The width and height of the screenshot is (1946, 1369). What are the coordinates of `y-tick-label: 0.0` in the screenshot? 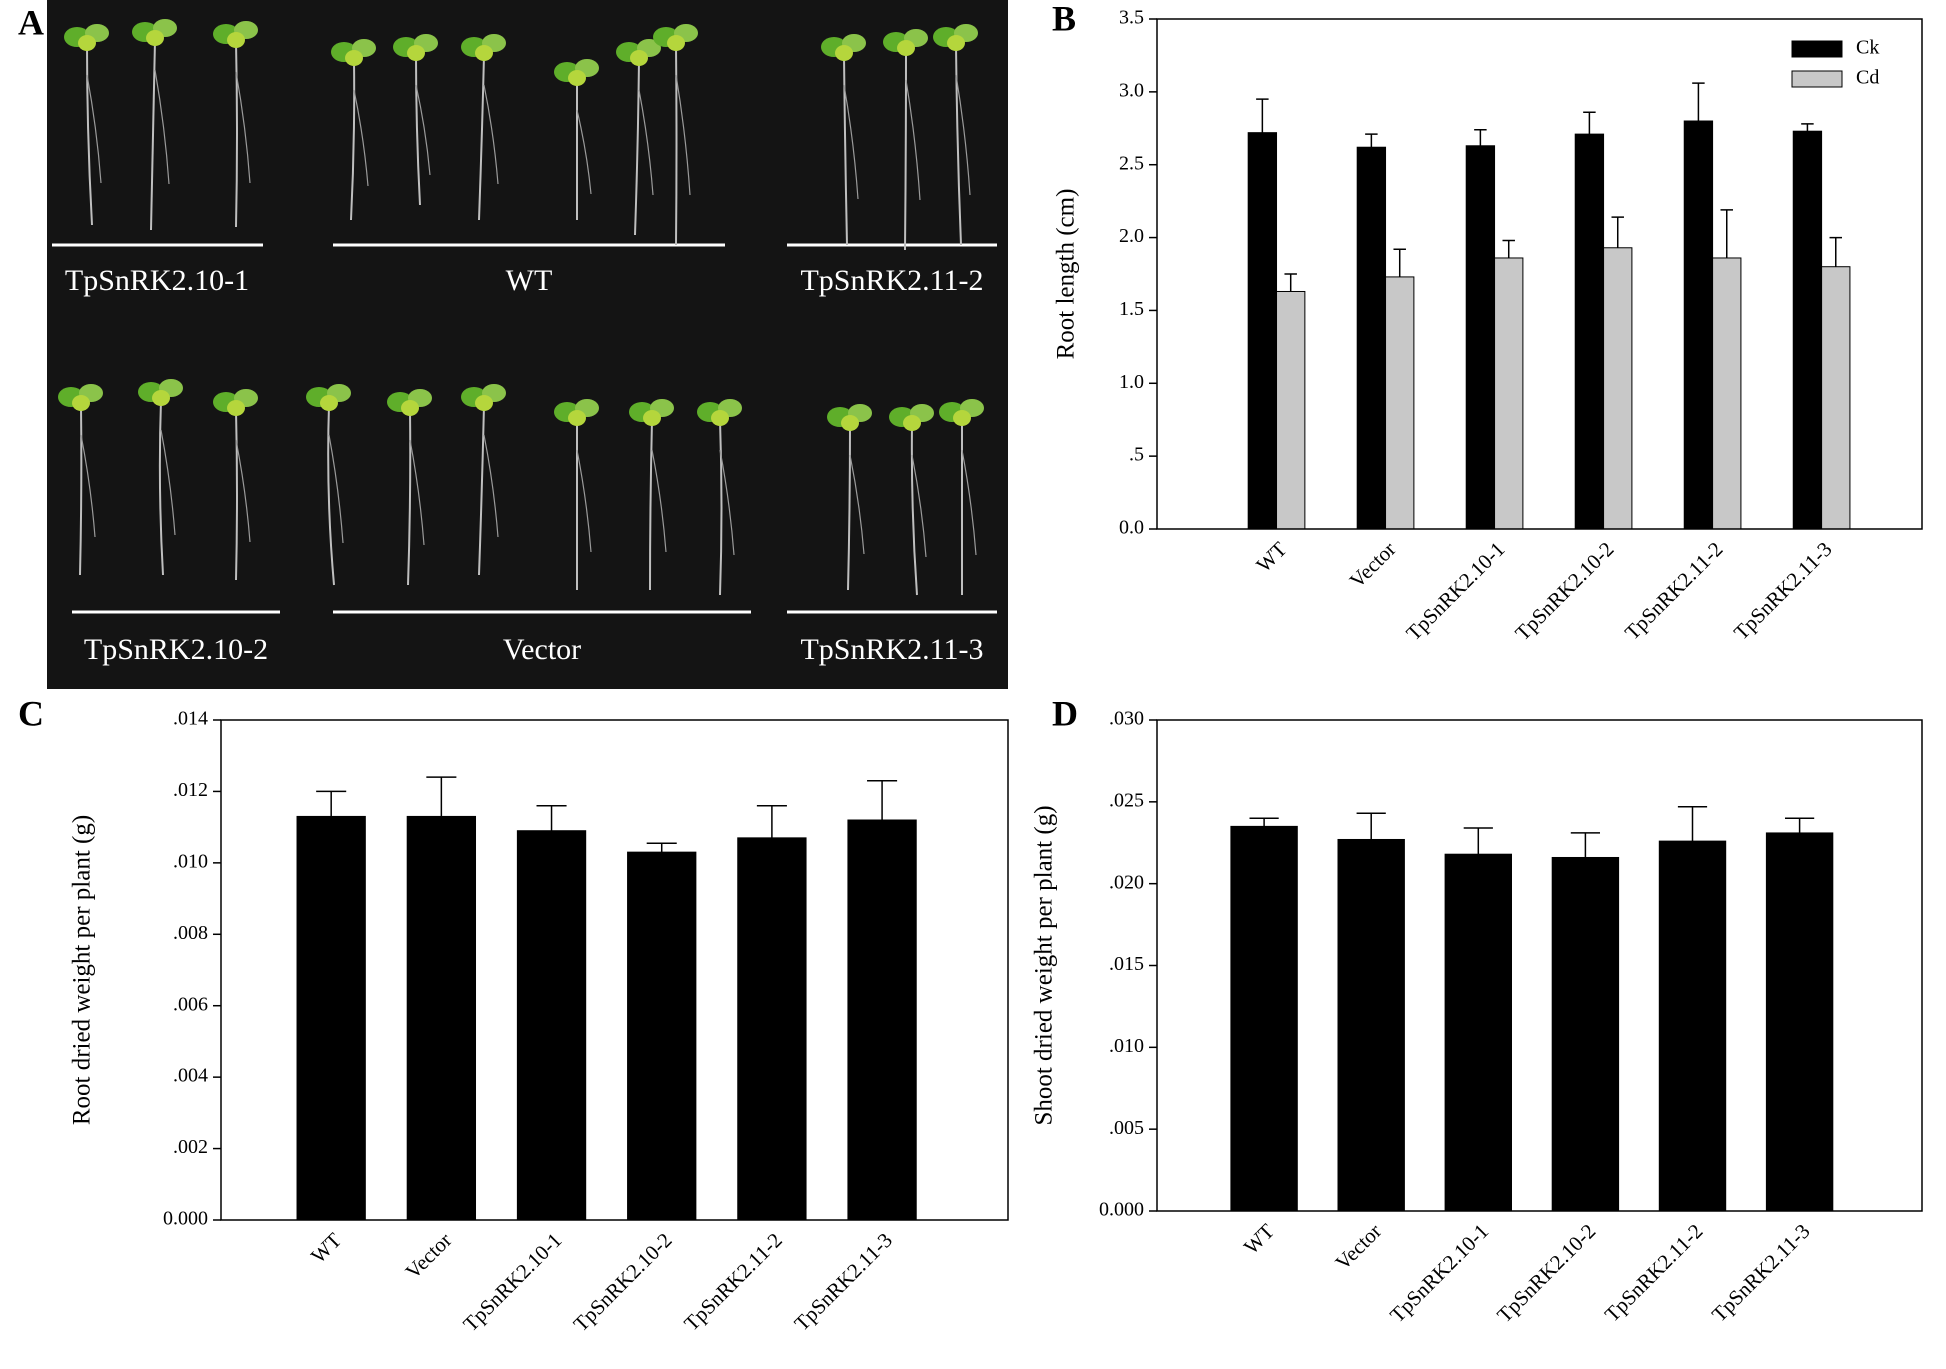 It's located at (1131, 528).